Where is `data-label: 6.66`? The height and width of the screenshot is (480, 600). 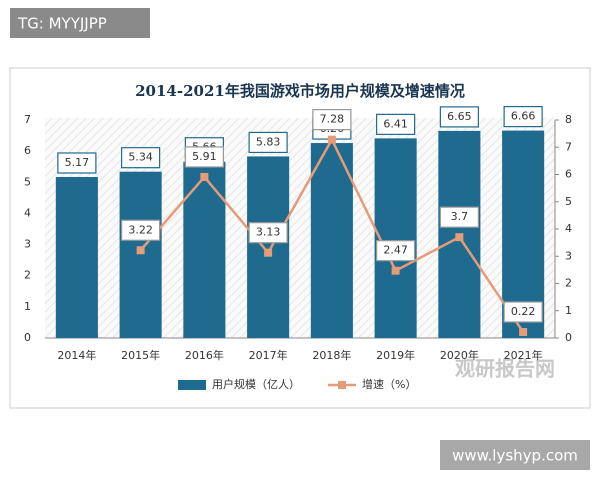 data-label: 6.66 is located at coordinates (523, 116).